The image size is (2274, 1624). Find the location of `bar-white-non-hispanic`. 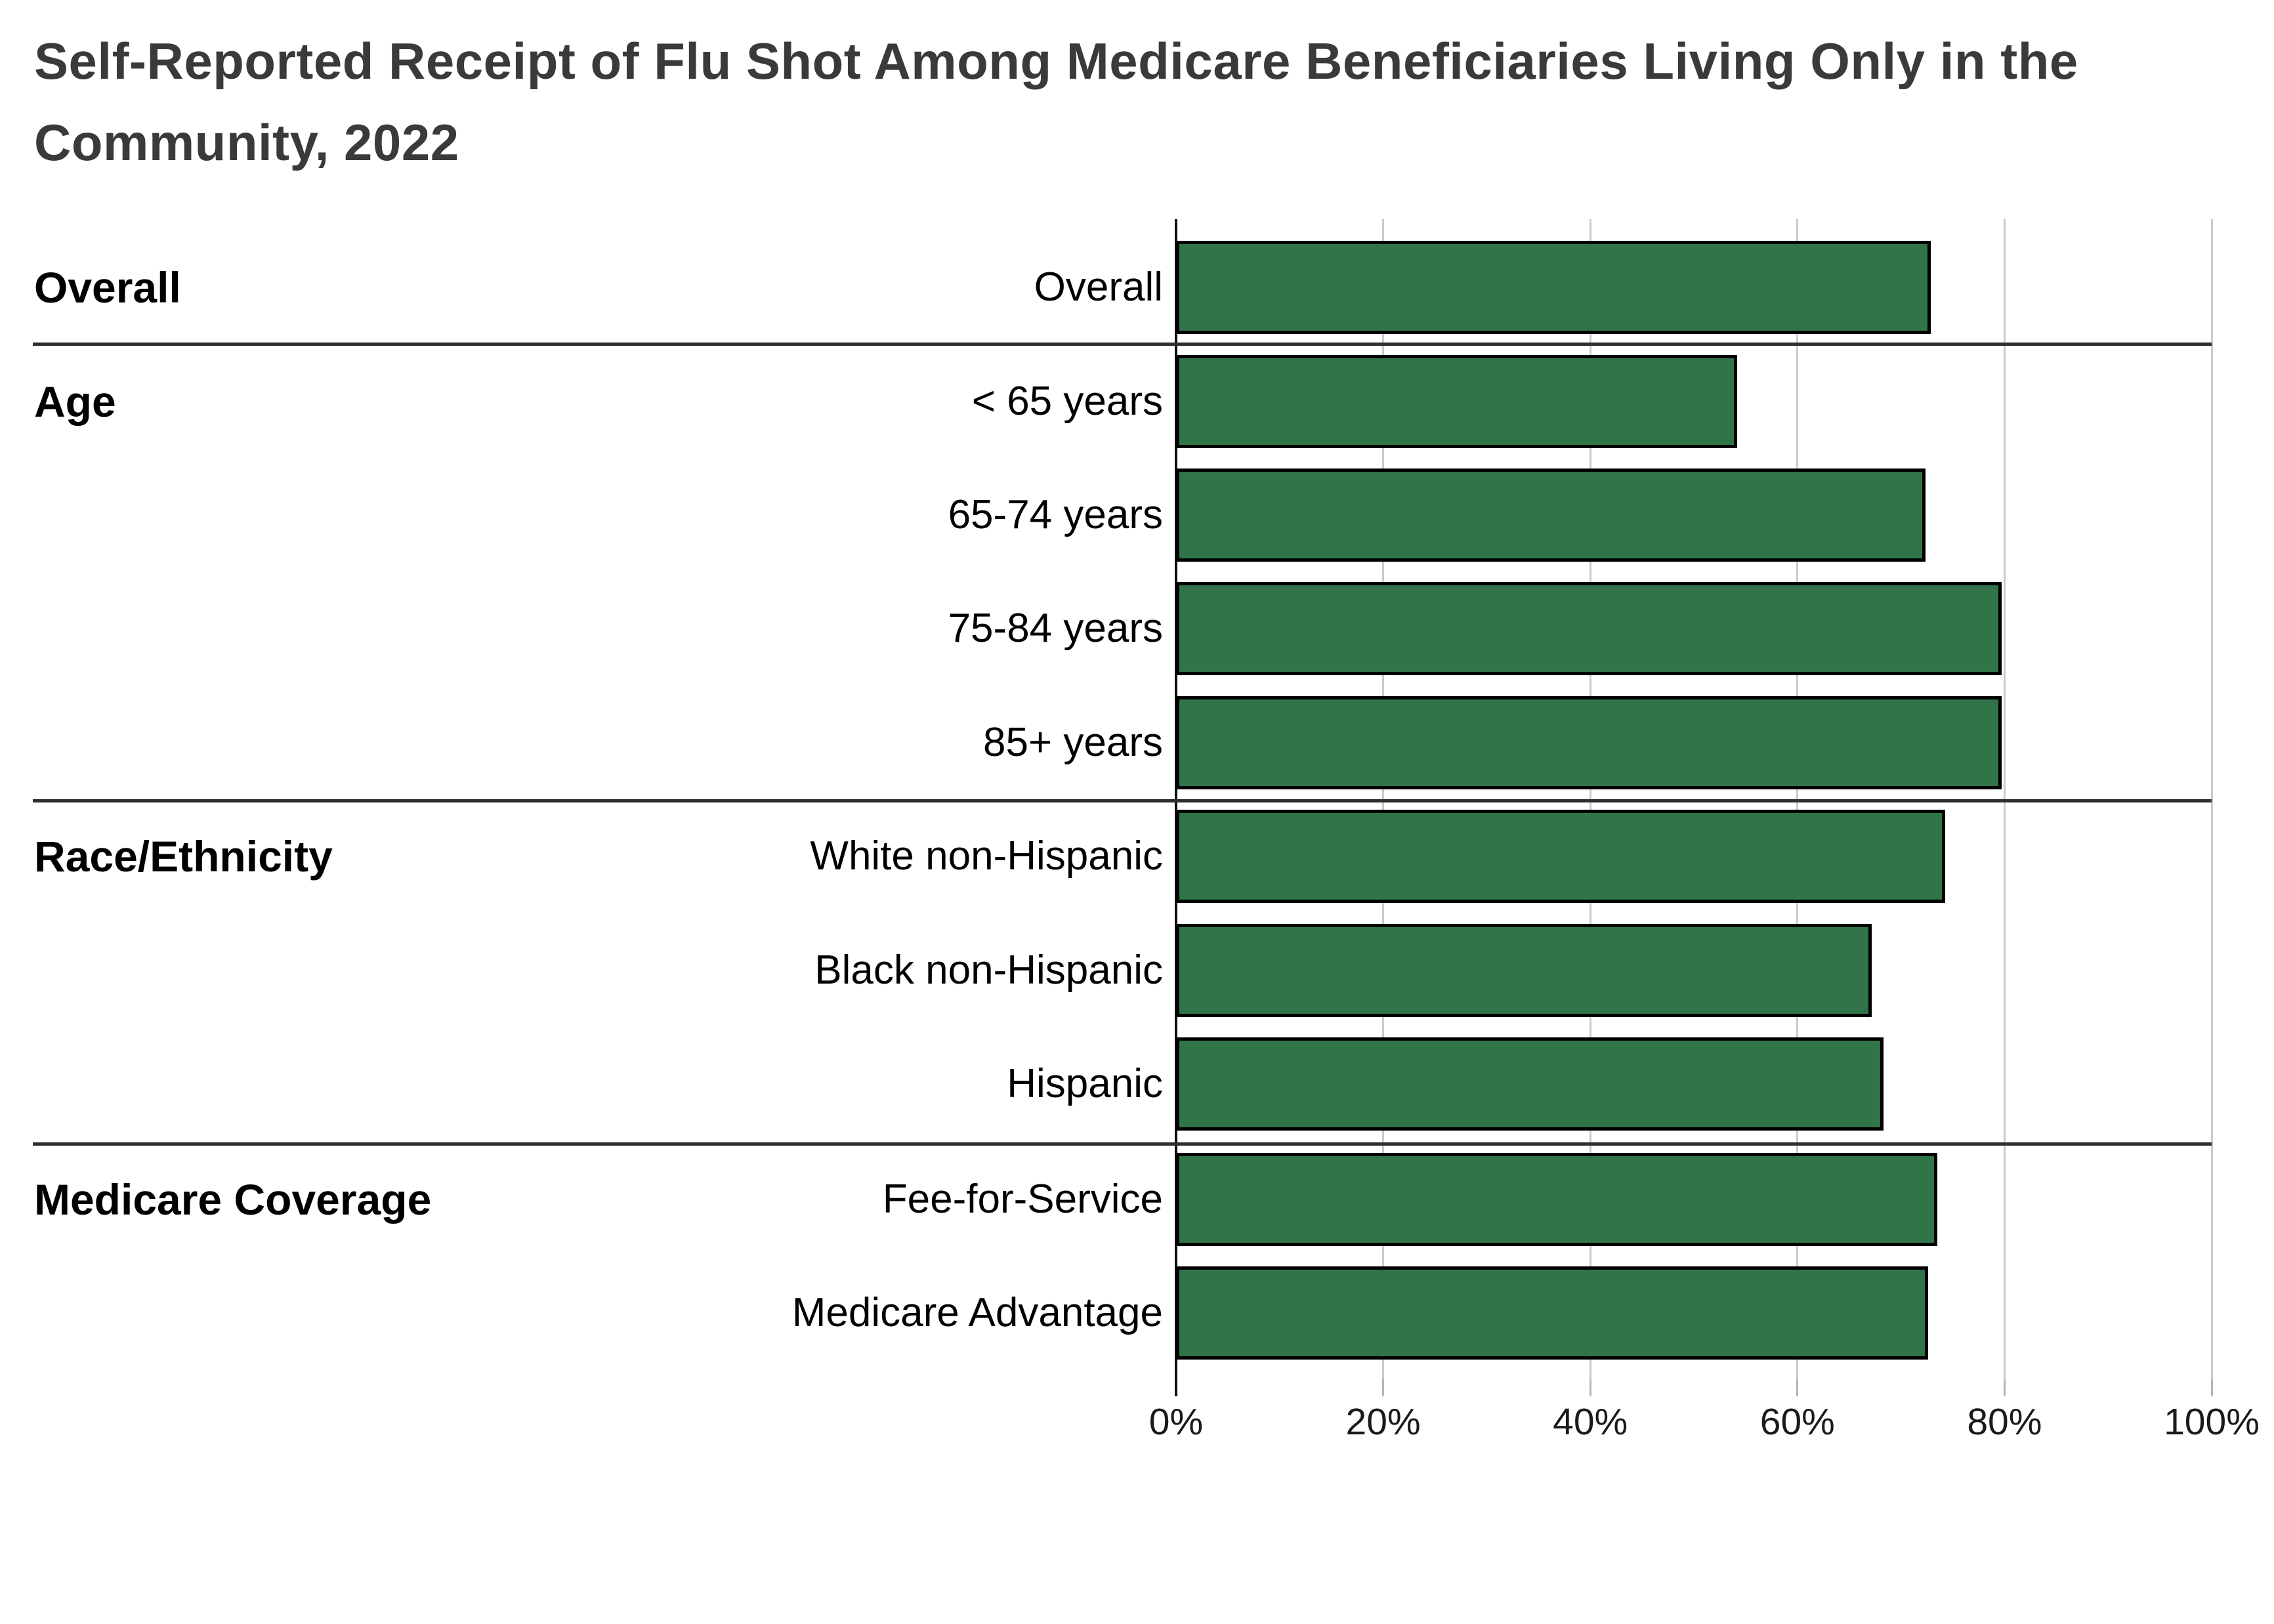

bar-white-non-hispanic is located at coordinates (1560, 857).